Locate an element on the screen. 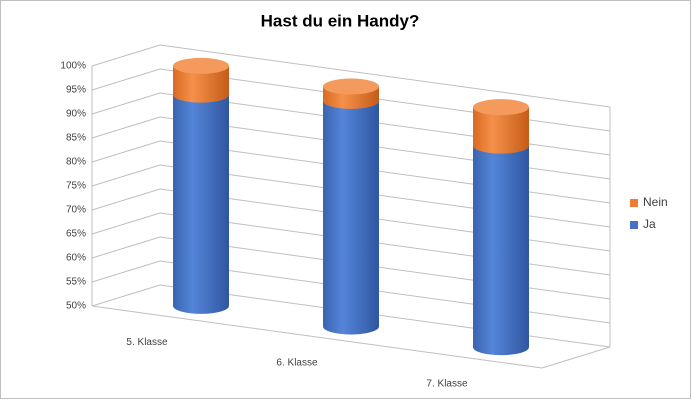 The image size is (692, 405). y-tick-label: 85% is located at coordinates (76, 138).